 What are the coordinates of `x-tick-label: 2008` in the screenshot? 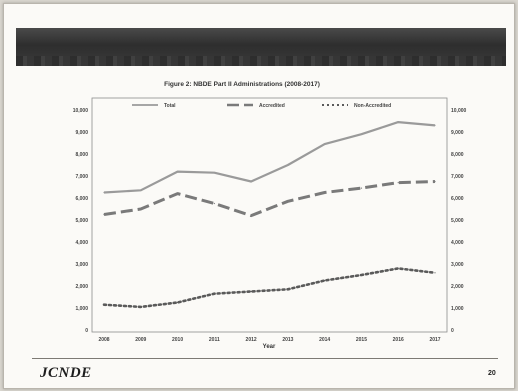 It's located at (103, 340).